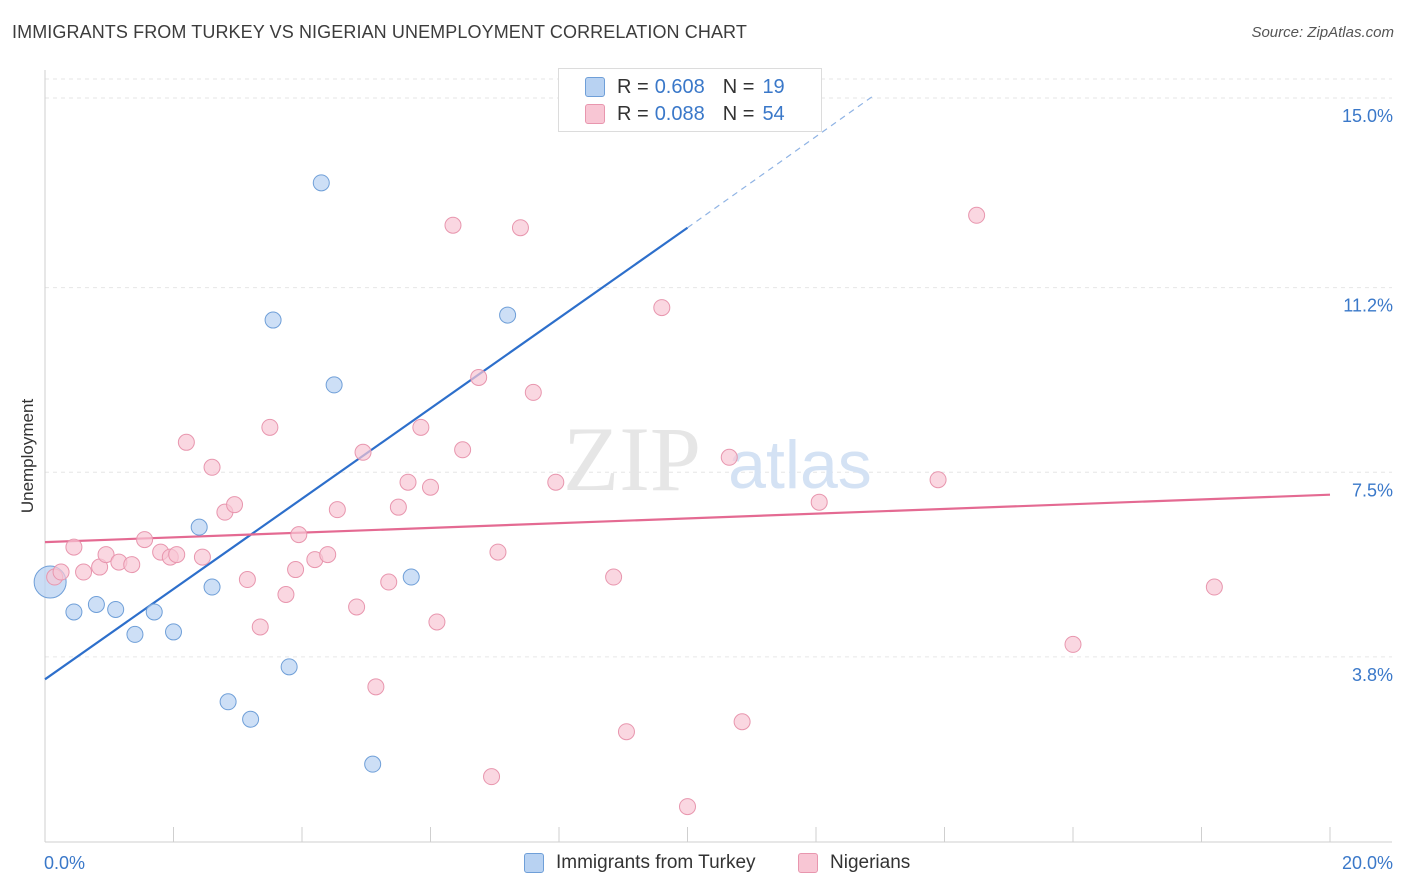 This screenshot has height=892, width=1406. What do you see at coordinates (1322, 32) in the screenshot?
I see `source-label: Source: ZipAtlas.com` at bounding box center [1322, 32].